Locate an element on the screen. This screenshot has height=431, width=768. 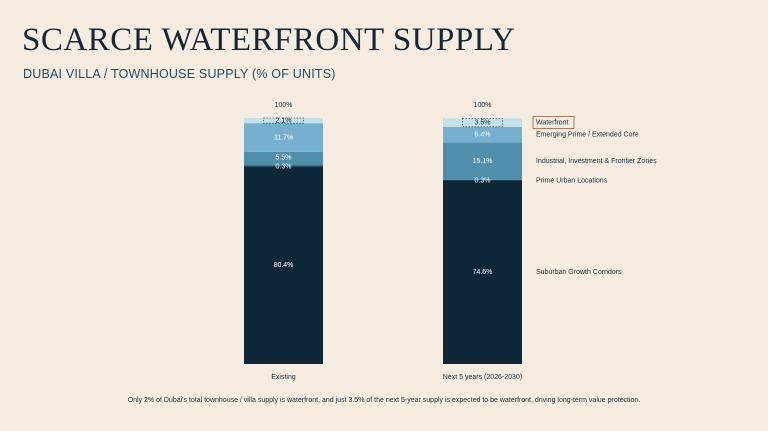
highlight-box is located at coordinates (283, 120).